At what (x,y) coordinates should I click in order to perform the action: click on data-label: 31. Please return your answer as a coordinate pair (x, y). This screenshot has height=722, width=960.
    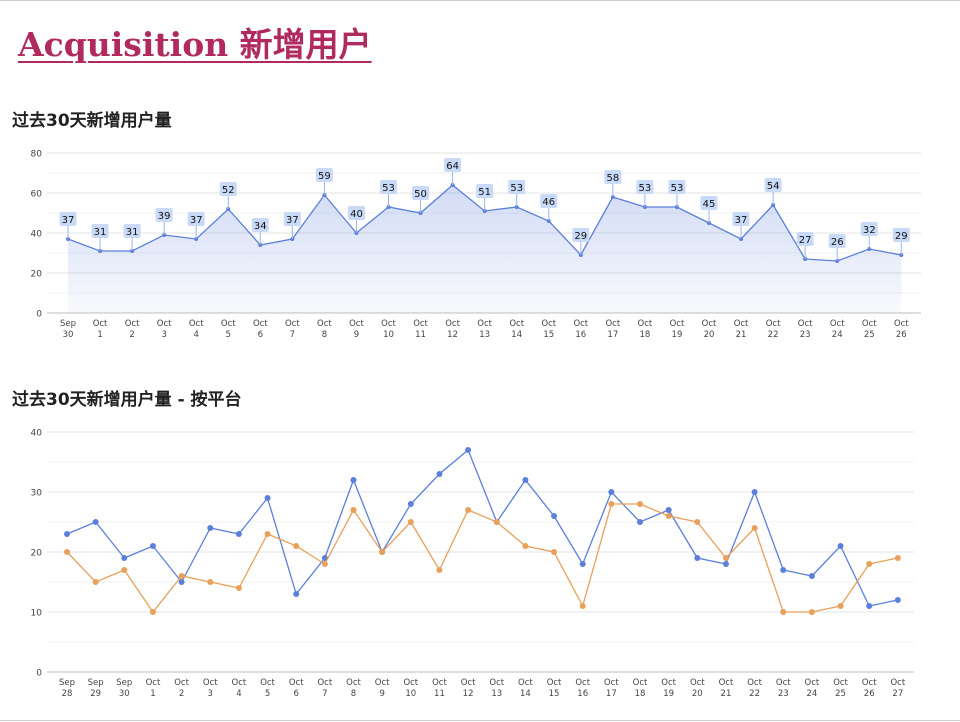
    Looking at the image, I should click on (100, 232).